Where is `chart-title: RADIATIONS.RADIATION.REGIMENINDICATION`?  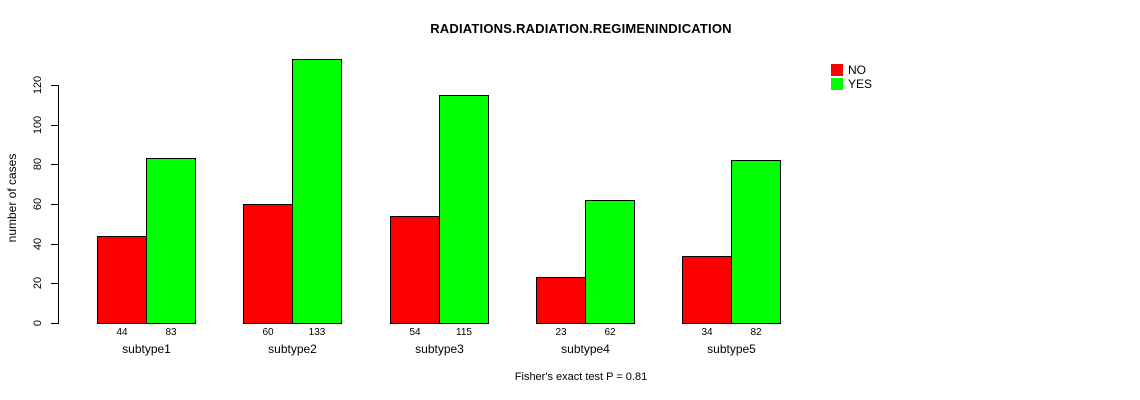
chart-title: RADIATIONS.RADIATION.REGIMENINDICATION is located at coordinates (581, 28).